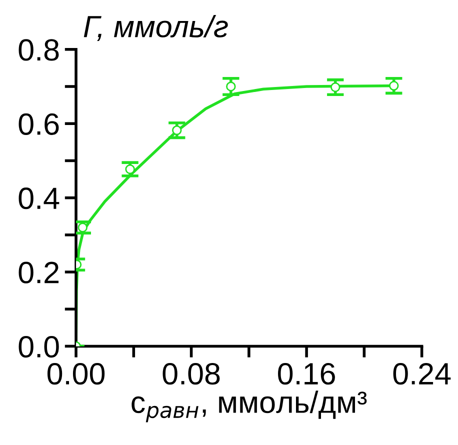  I want to click on x-tick-label: 0.16, so click(306, 373).